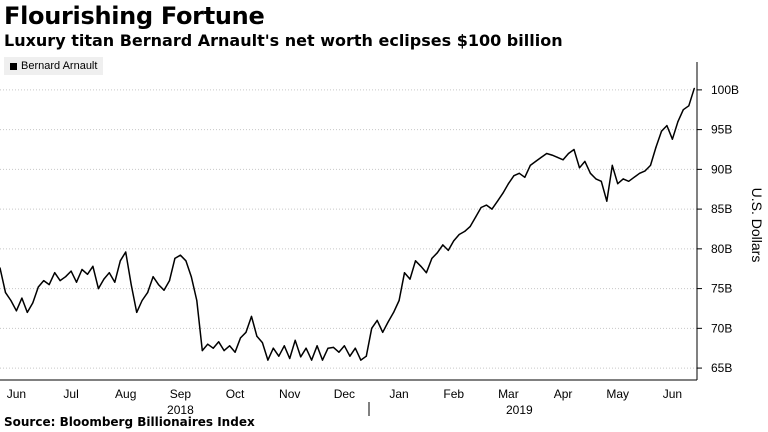  I want to click on x-tick-labels: Jun Jul Aug Sep Oct Nov Dec Jan Feb Mar Apr May Jun, so click(344, 394).